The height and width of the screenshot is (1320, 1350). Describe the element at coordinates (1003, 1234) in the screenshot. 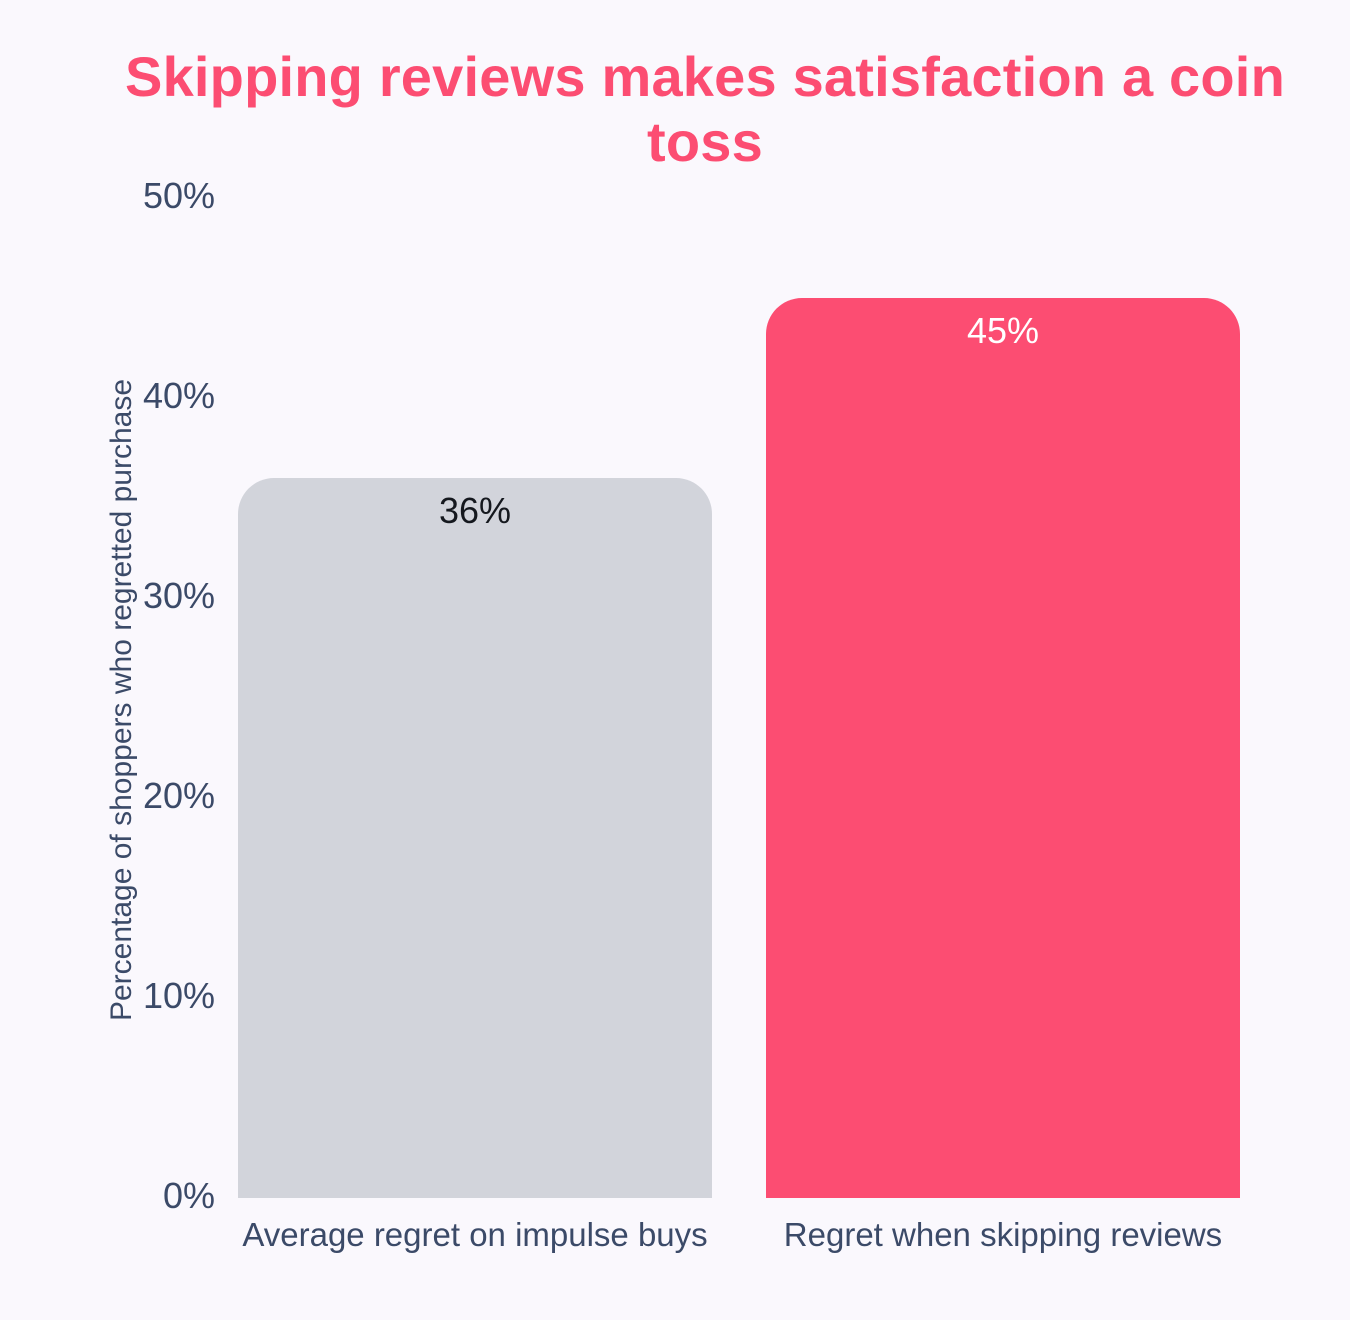

I see `x-category-label: Regret when skipping reviews` at that location.